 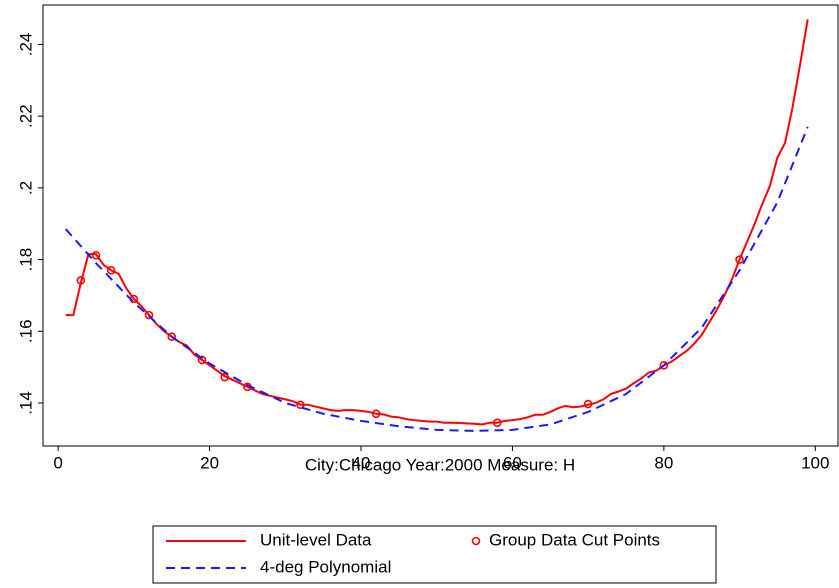 What do you see at coordinates (25, 403) in the screenshot?
I see `y-tick-label: .14` at bounding box center [25, 403].